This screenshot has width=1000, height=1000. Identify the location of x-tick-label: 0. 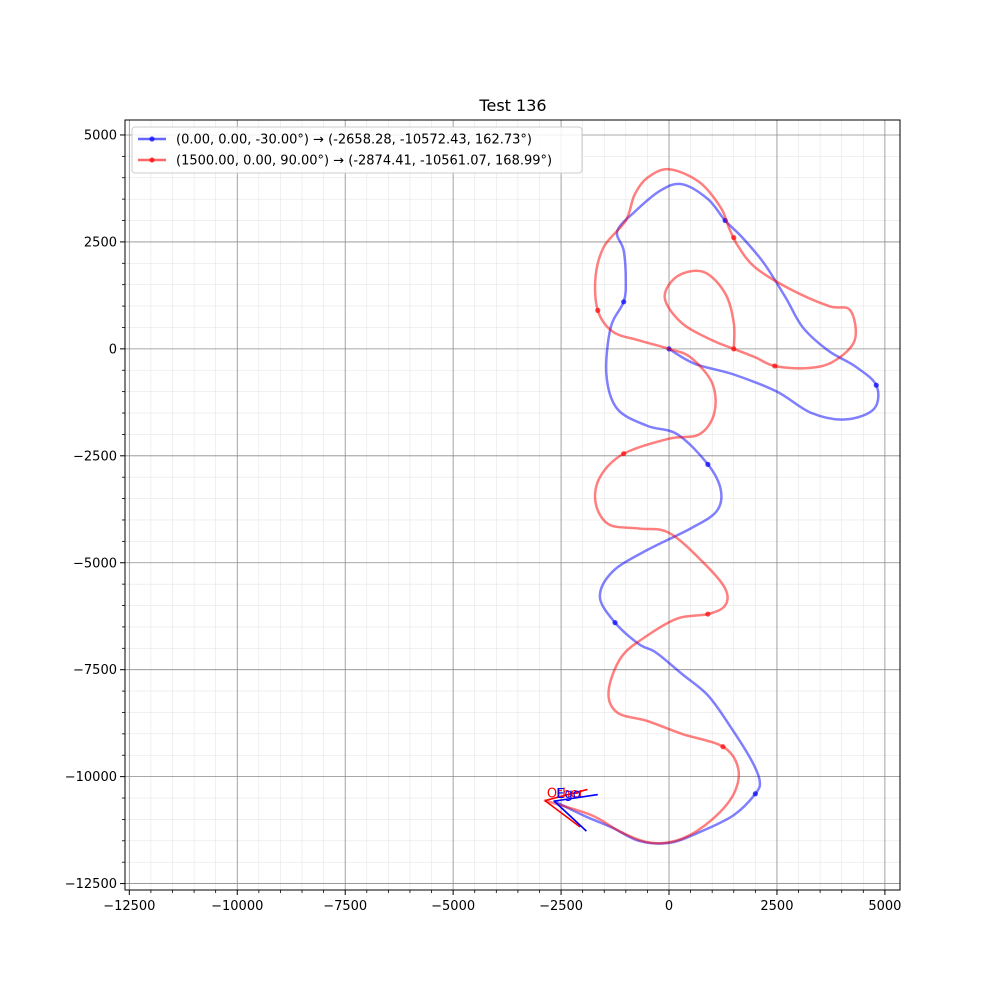
(669, 906).